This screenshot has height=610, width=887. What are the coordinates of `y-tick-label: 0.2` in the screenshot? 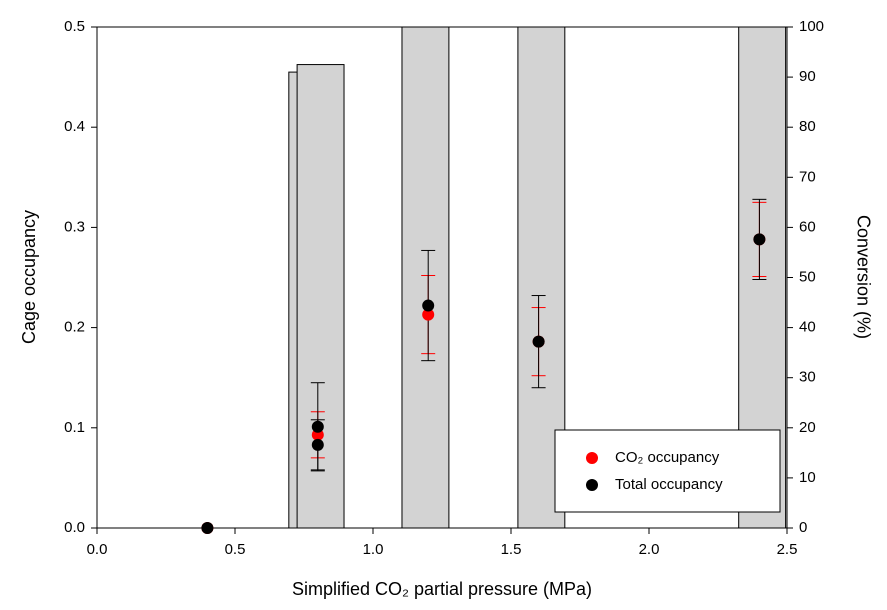 It's located at (74, 327).